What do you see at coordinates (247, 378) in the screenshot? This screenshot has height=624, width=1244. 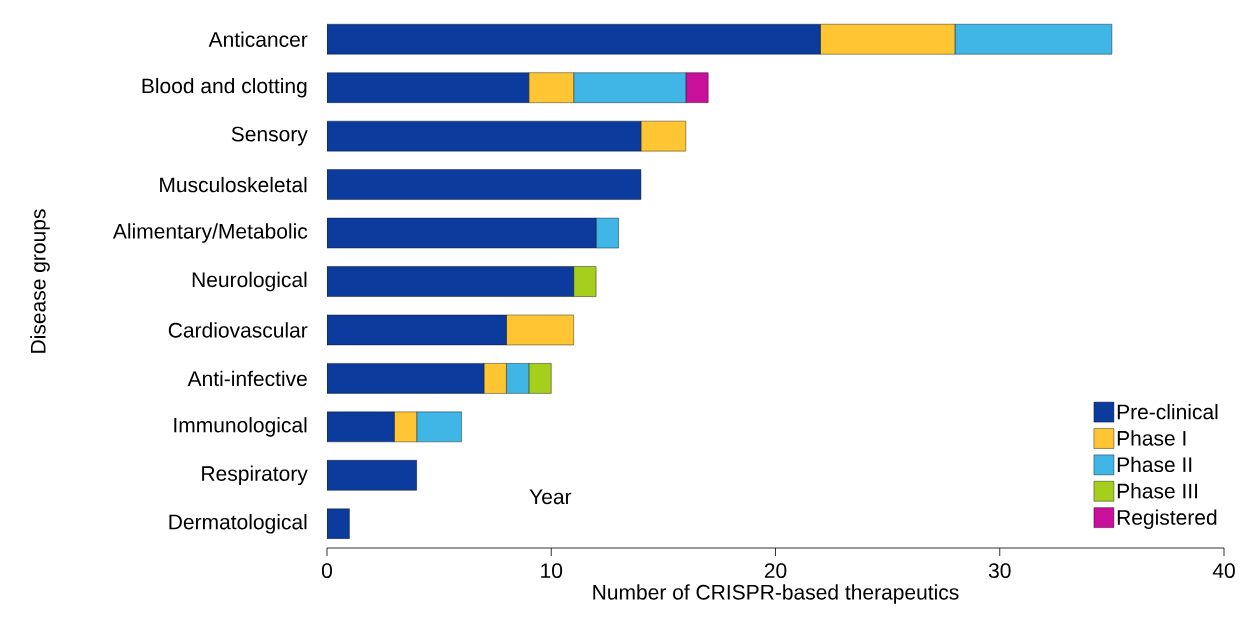 I see `y-tick-label: Anti-infective` at bounding box center [247, 378].